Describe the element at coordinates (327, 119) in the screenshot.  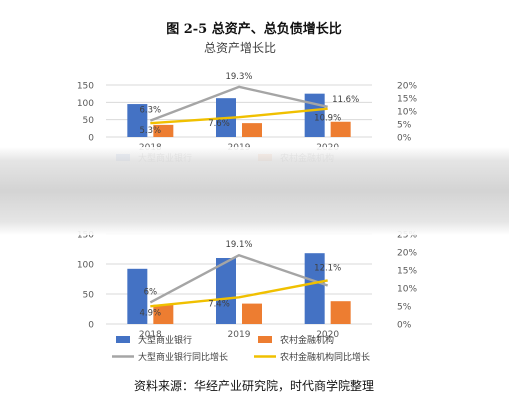
I see `data-label: 10.9%` at that location.